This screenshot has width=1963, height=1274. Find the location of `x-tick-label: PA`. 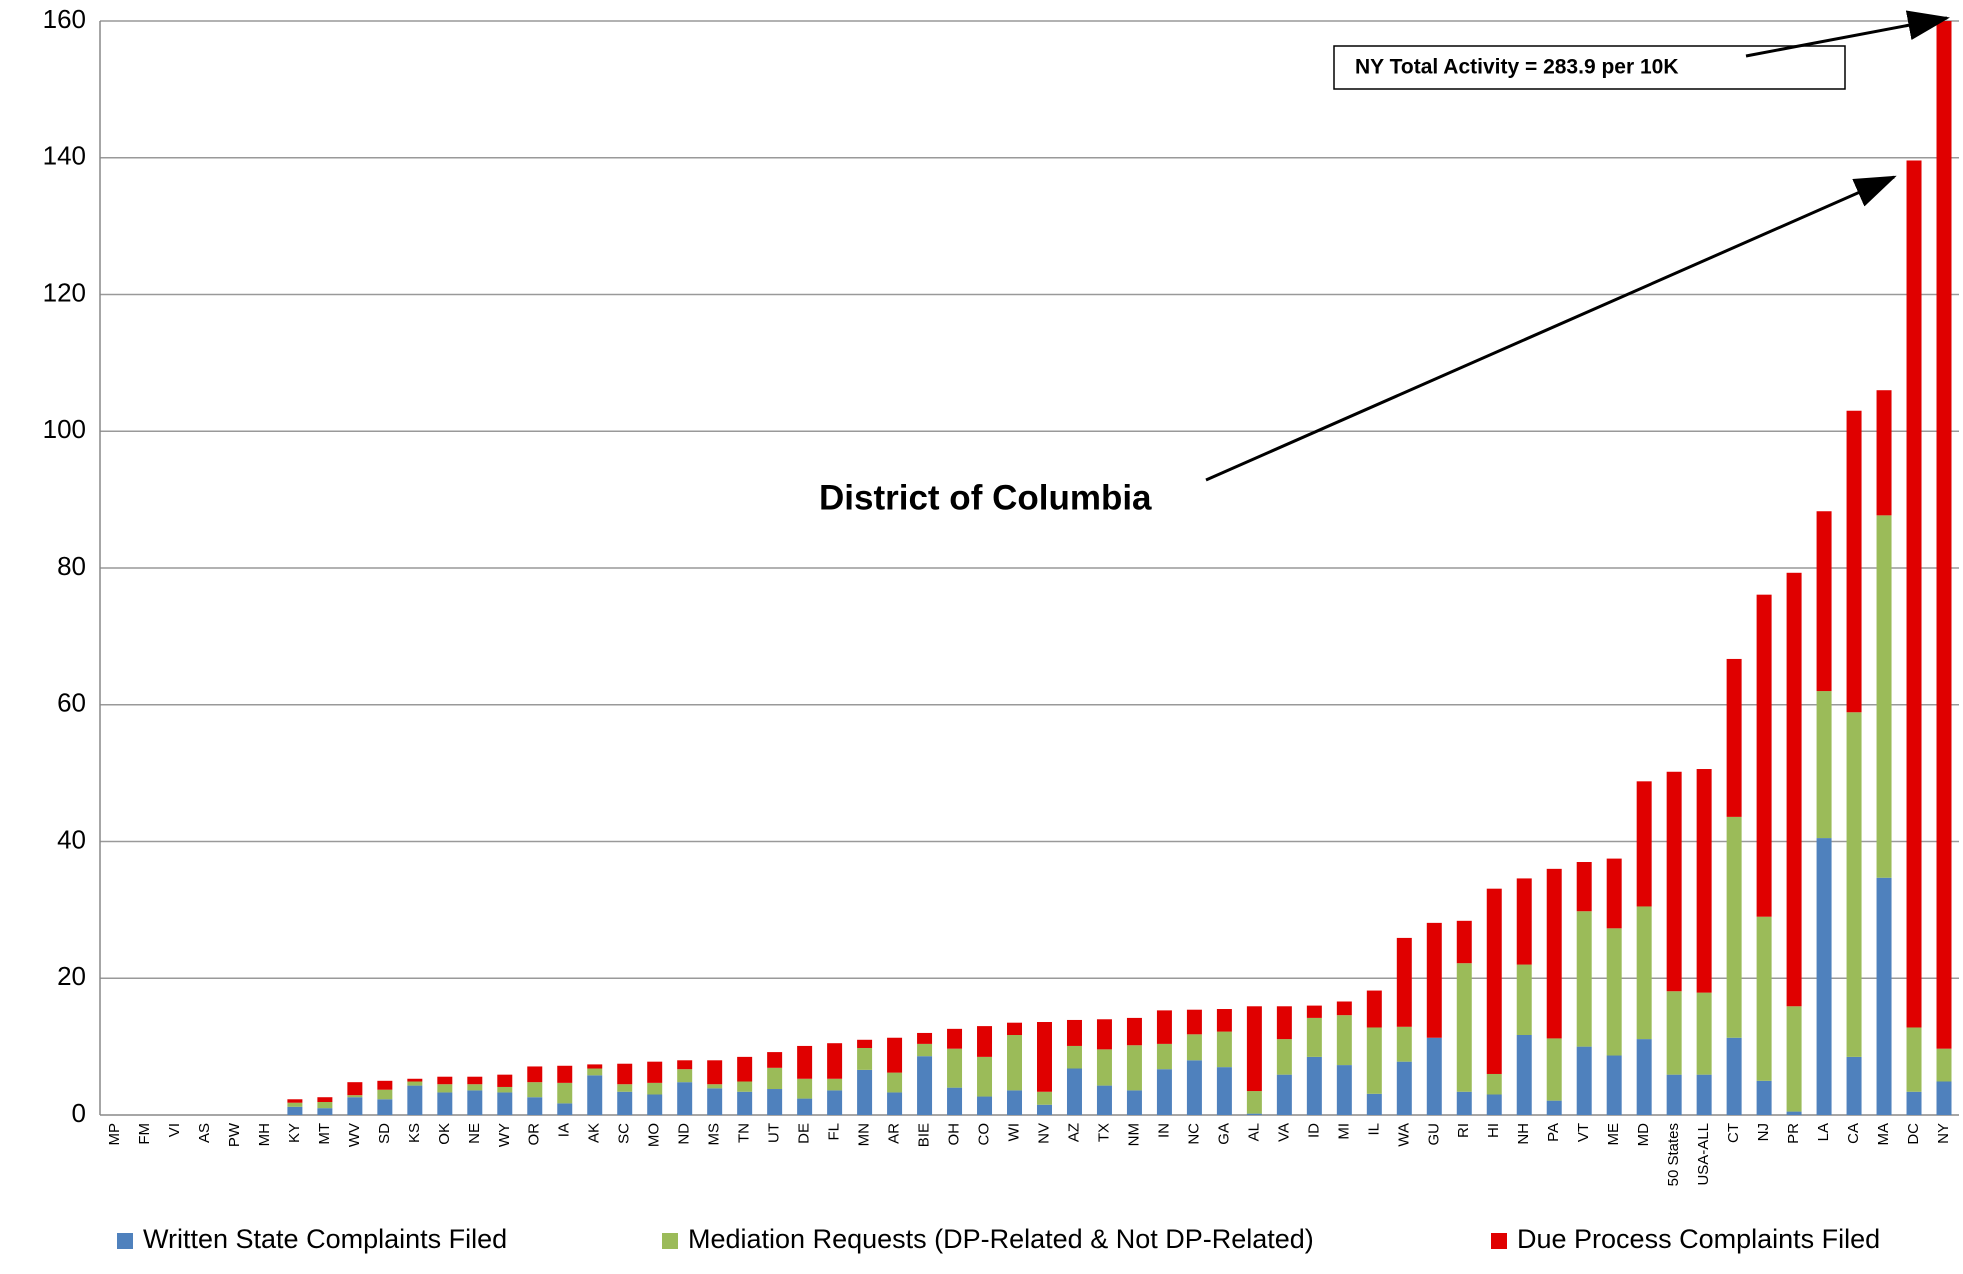

x-tick-label: PA is located at coordinates (1553, 1132).